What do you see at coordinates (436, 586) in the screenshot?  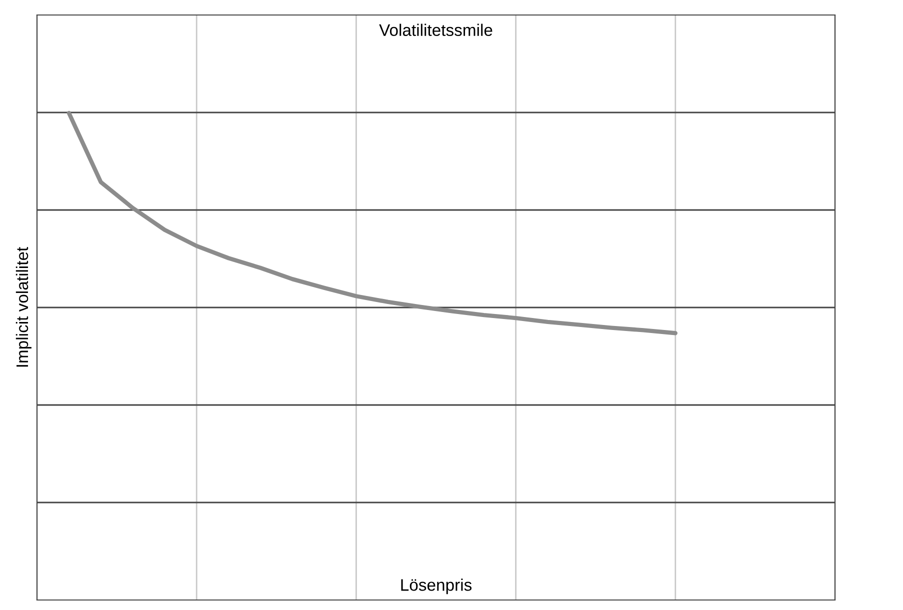 I see `x-axis-title: Lösenpris` at bounding box center [436, 586].